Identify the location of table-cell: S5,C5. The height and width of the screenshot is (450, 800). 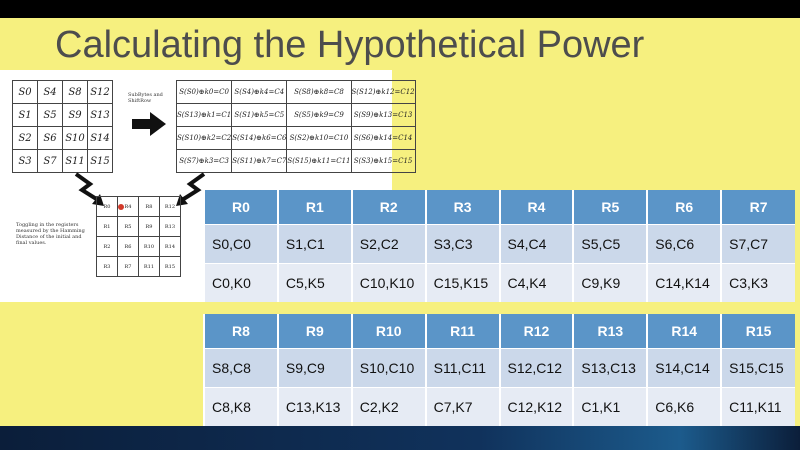
(610, 244).